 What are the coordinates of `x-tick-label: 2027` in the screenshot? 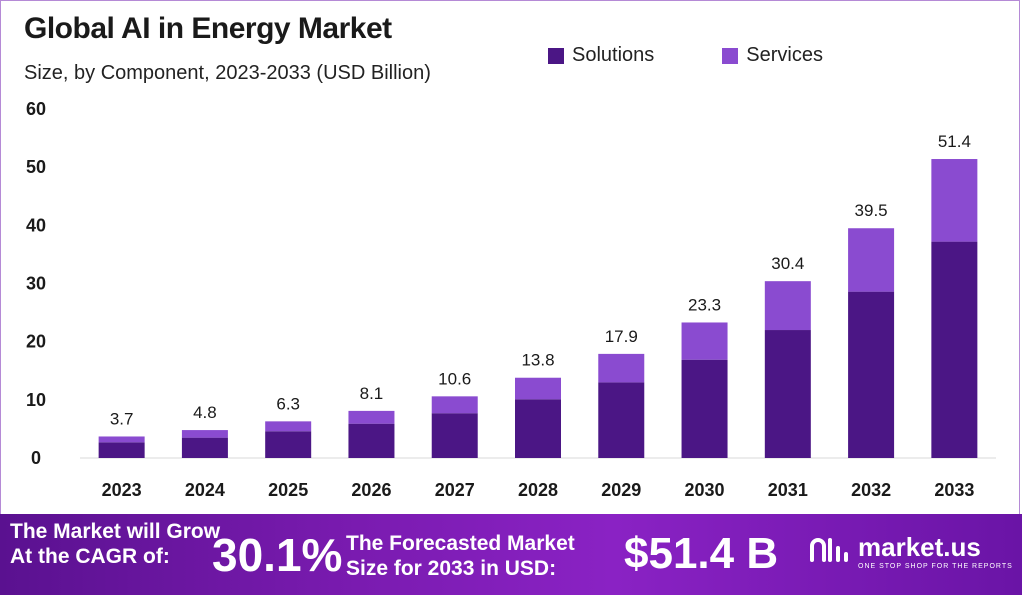 It's located at (455, 490).